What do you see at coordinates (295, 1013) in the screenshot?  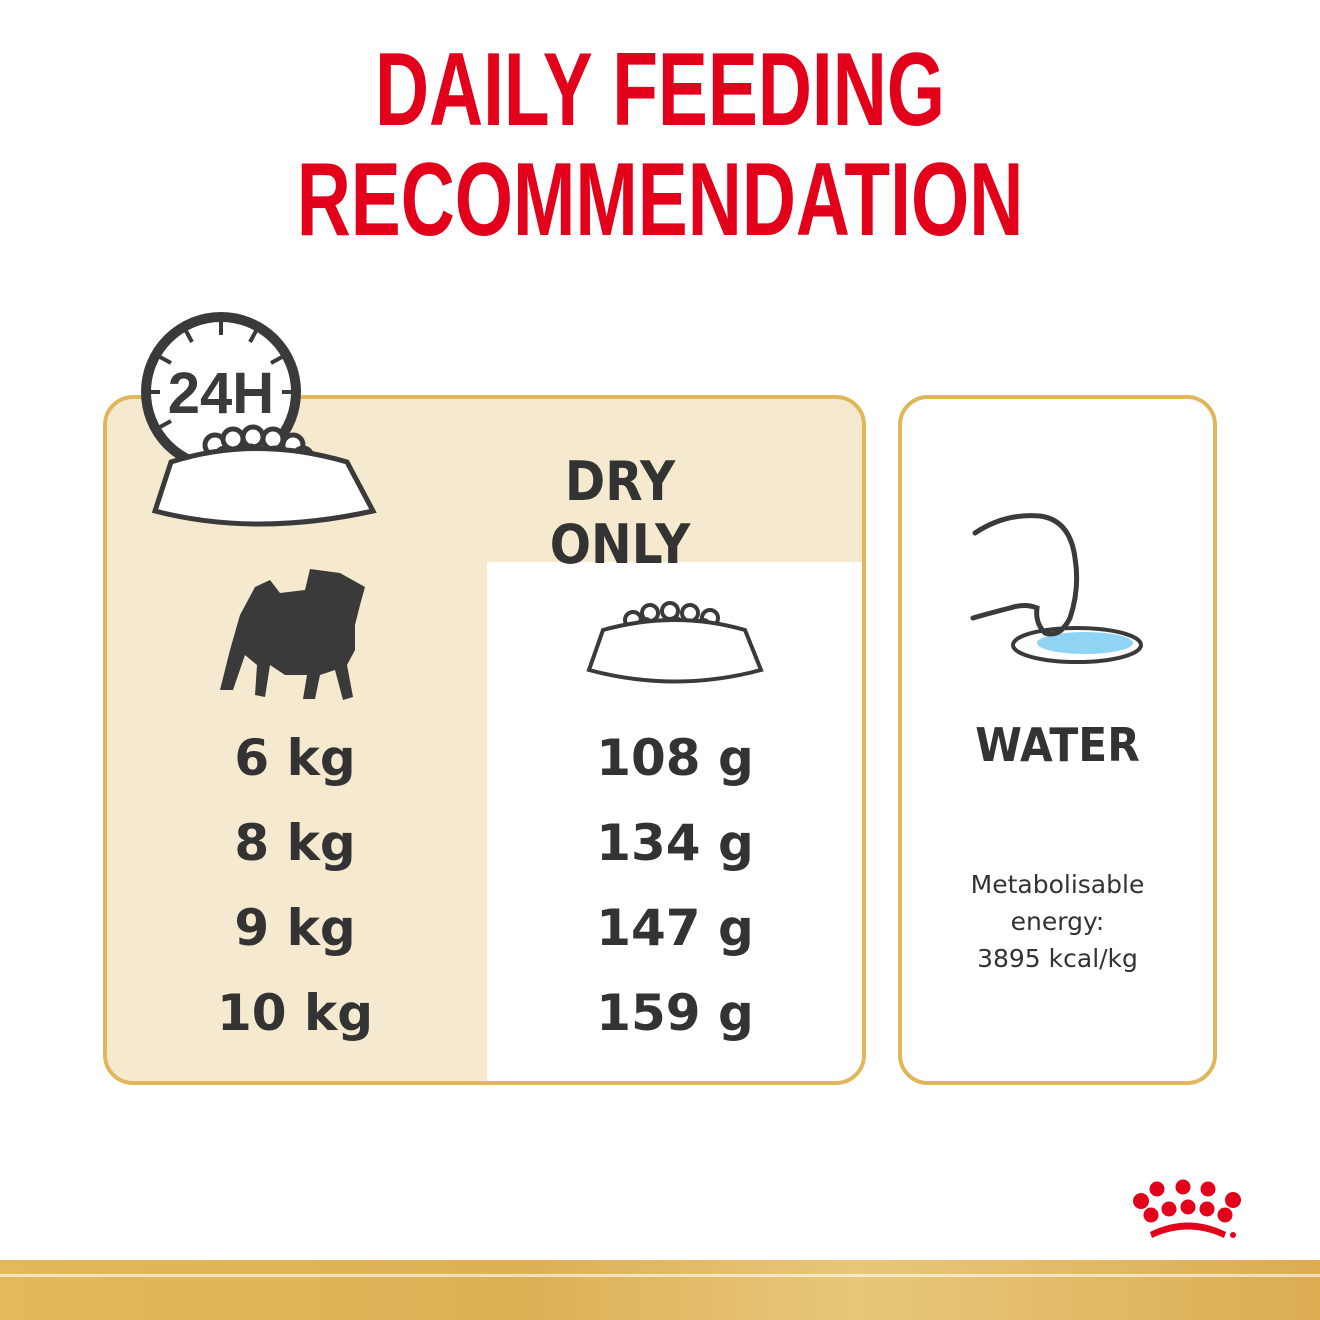 I see `weight-row-4: 10 kg` at bounding box center [295, 1013].